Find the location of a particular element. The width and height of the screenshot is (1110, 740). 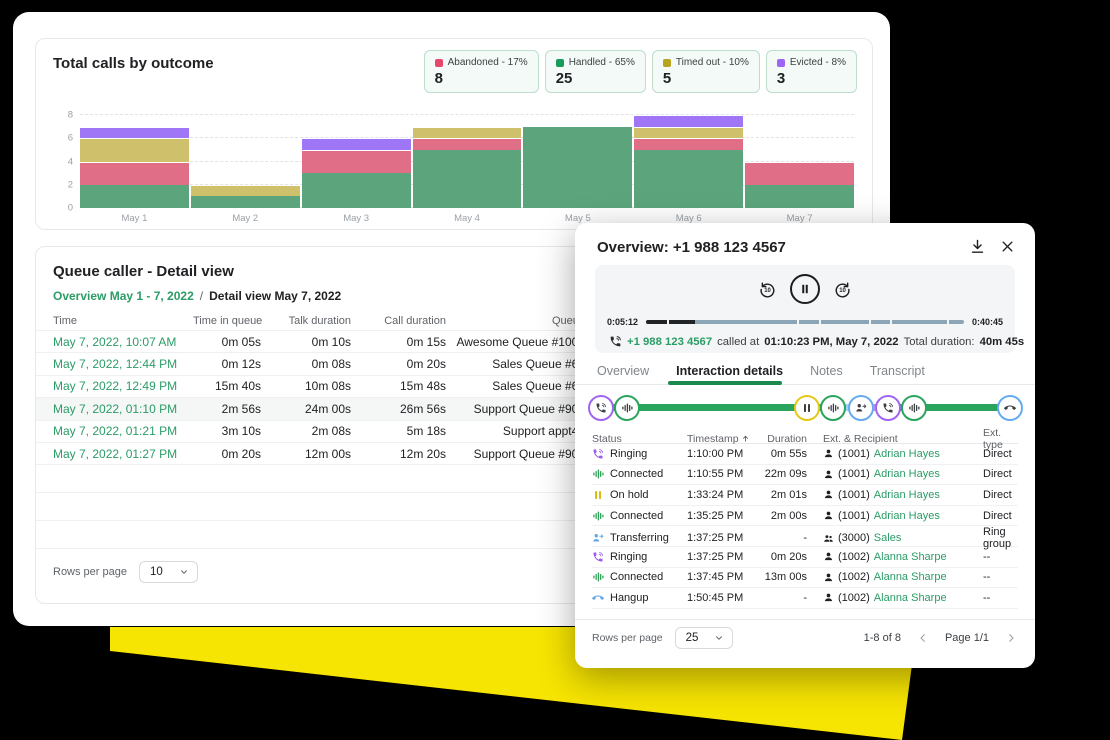

legend-badge: Abandoned - 17% 8 is located at coordinates (481, 71).